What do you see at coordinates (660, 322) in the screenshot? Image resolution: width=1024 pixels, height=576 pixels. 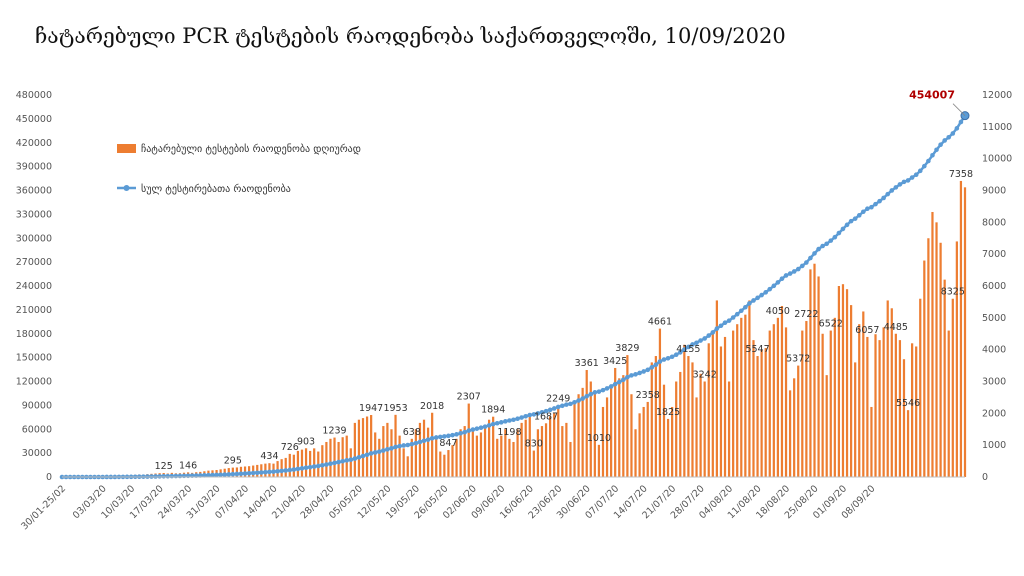 I see `bar-data-label: 4661` at bounding box center [660, 322].